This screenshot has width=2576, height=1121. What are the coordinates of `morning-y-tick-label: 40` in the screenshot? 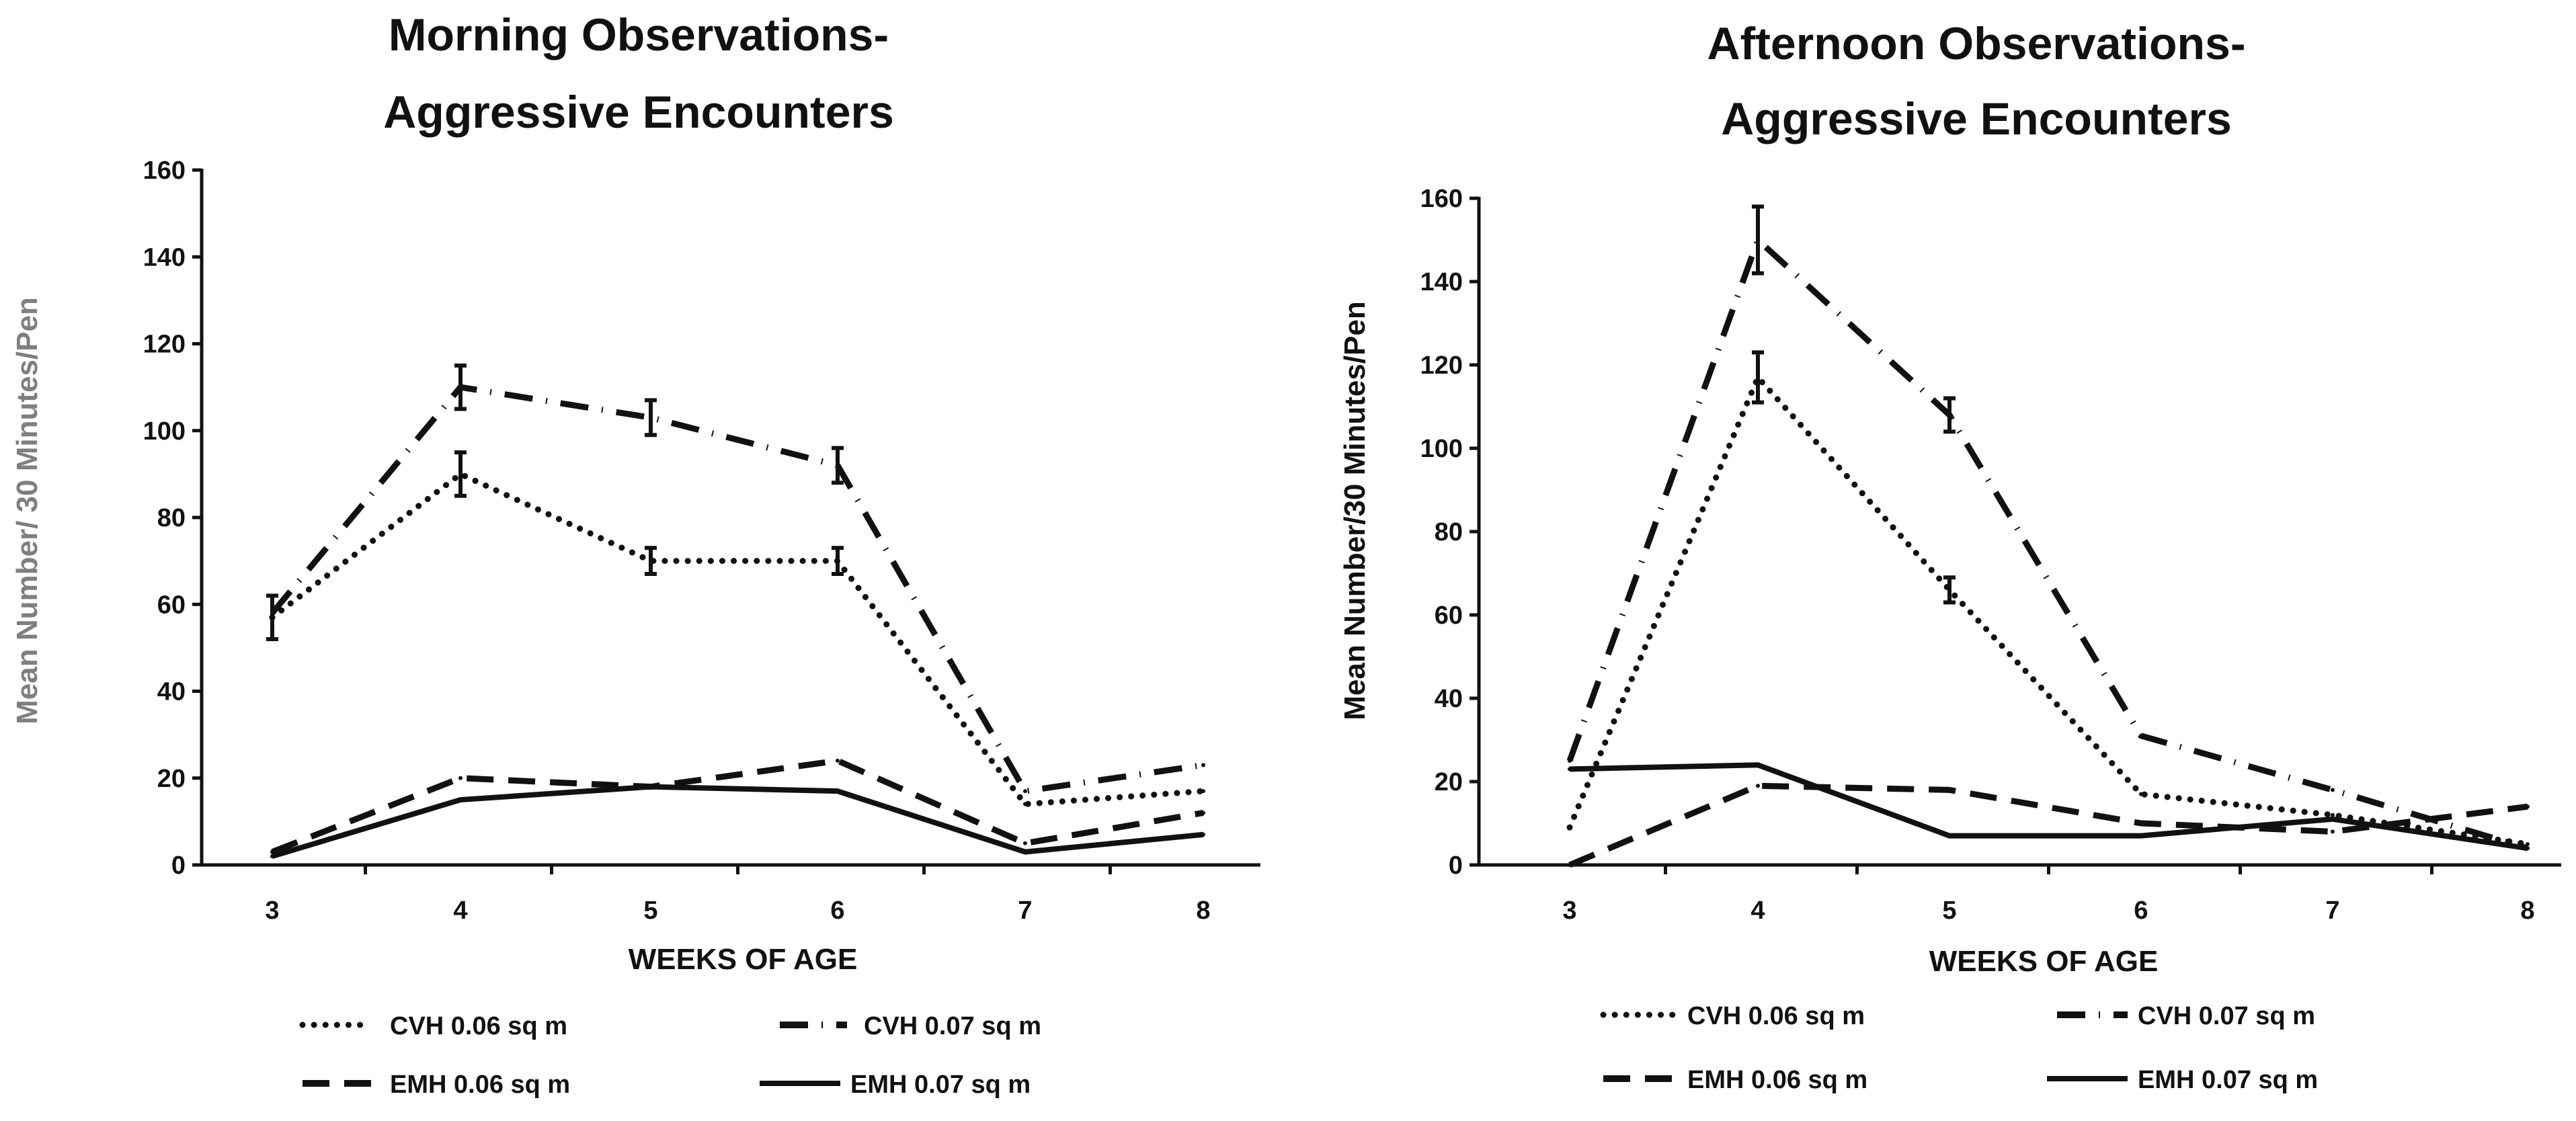 It's located at (171, 692).